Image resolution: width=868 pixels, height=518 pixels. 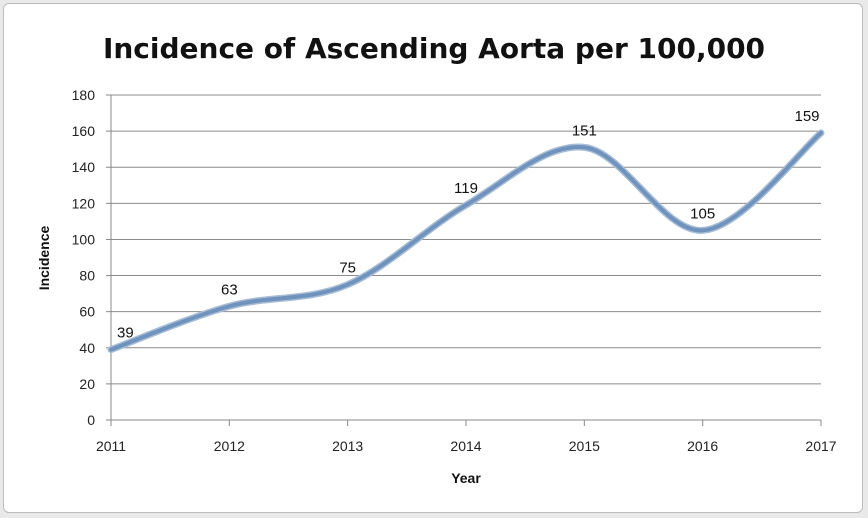 What do you see at coordinates (229, 446) in the screenshot?
I see `x-tick-label: 2012` at bounding box center [229, 446].